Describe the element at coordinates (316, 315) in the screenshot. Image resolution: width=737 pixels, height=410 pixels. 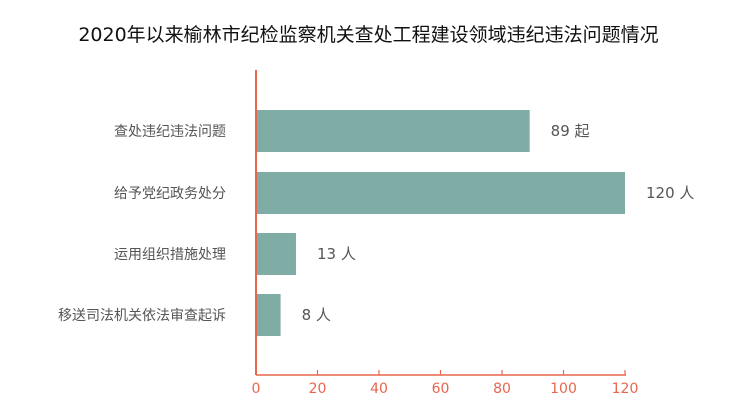
I see `data-label: 8 人` at that location.